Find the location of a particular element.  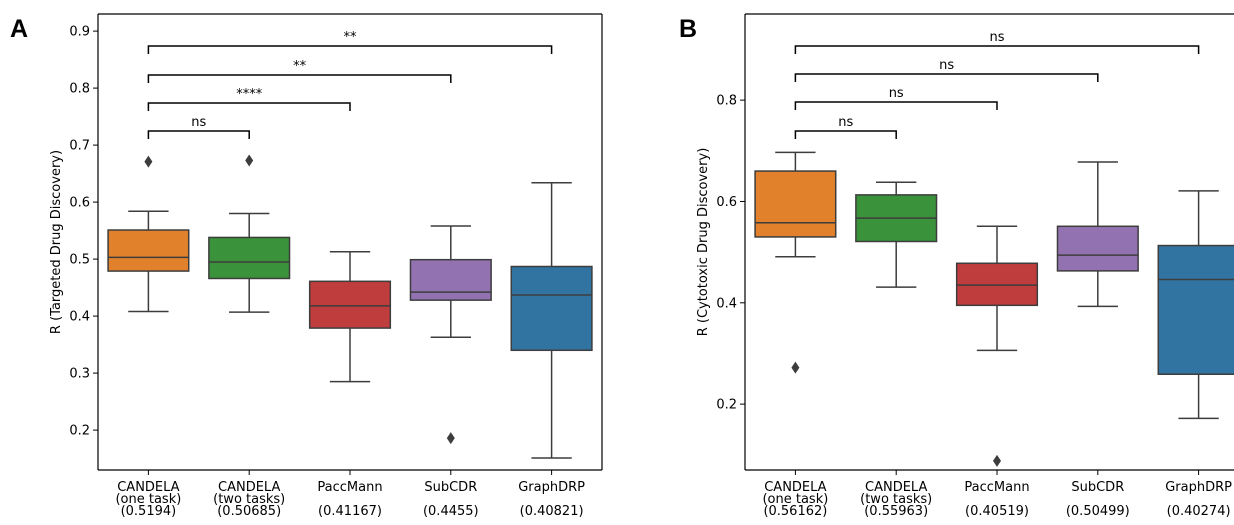

x-tick-label: (0.40821) is located at coordinates (552, 511).